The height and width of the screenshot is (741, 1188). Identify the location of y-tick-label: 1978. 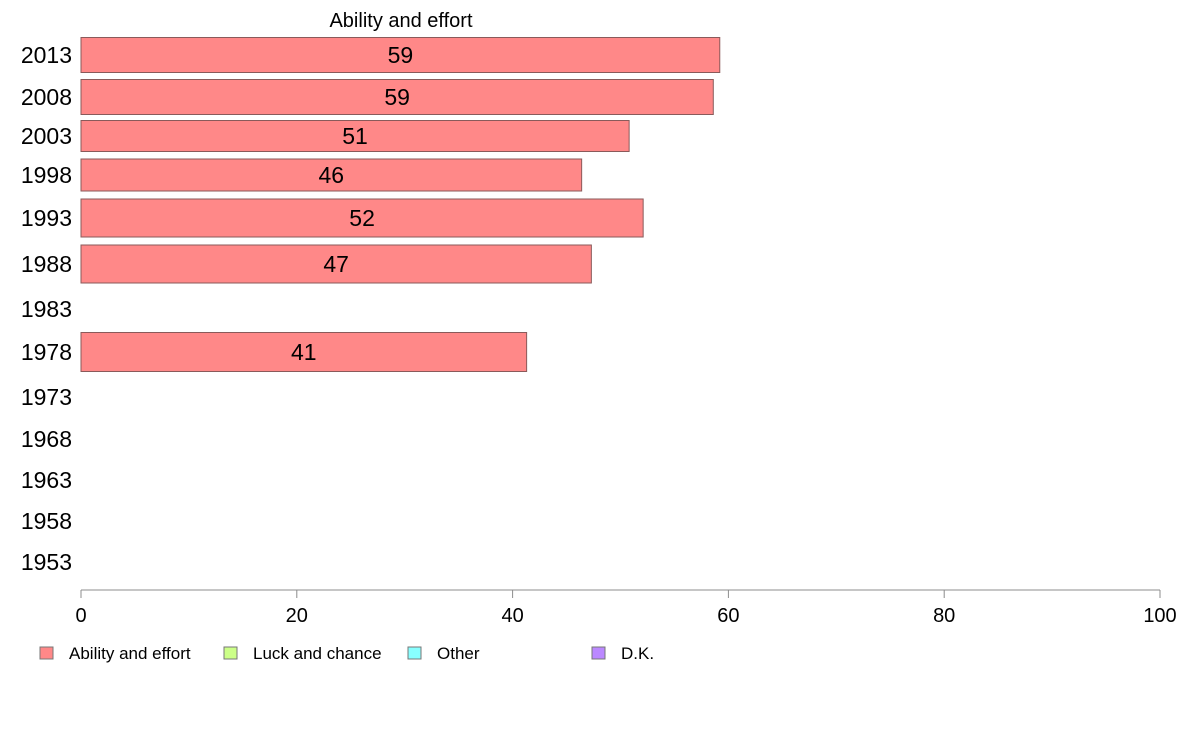
(46, 352).